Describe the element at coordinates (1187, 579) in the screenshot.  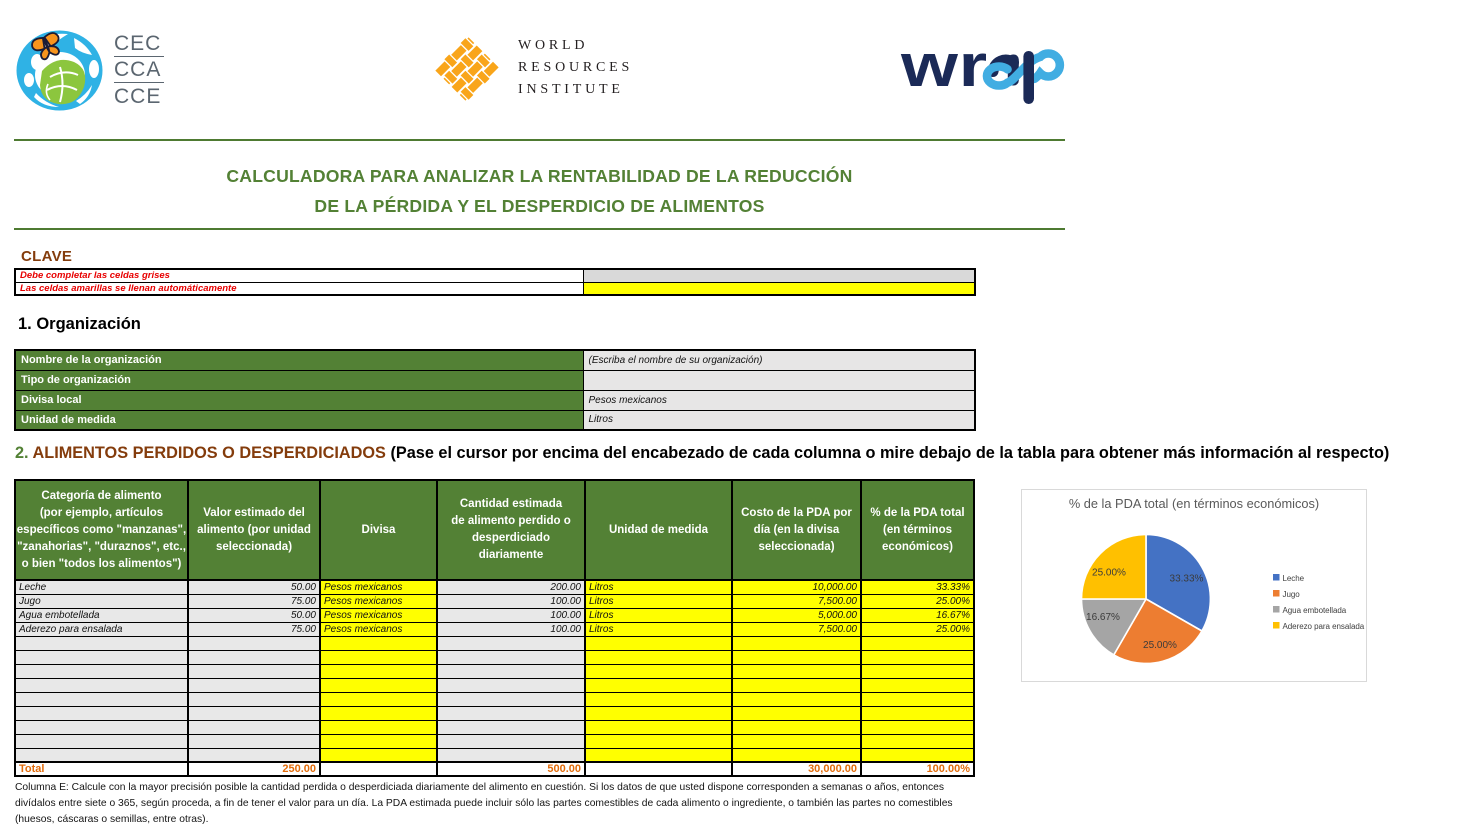
I see `svg-text: 33.33%` at that location.